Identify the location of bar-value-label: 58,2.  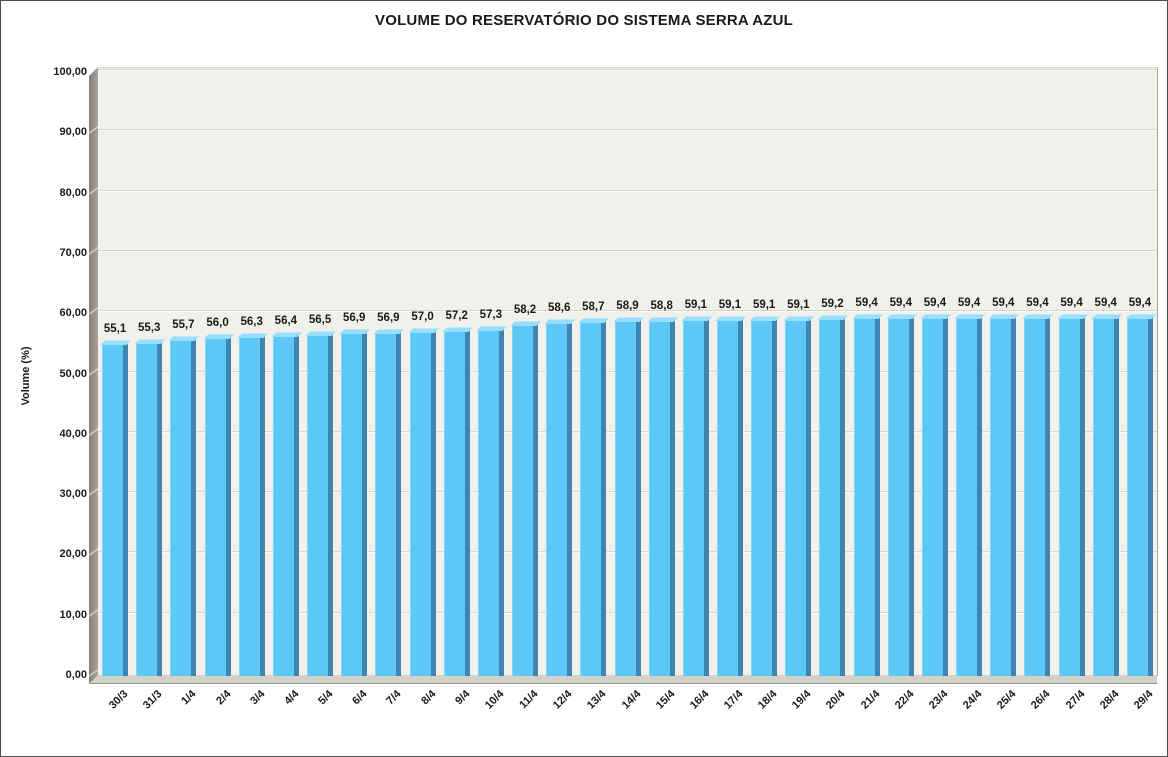
(525, 310).